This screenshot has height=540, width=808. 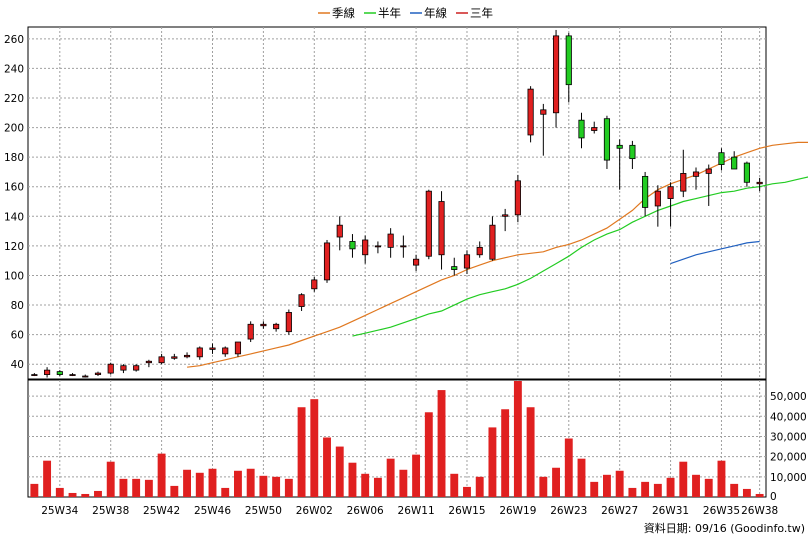 I want to click on legend-item: 季線, so click(x=336, y=13).